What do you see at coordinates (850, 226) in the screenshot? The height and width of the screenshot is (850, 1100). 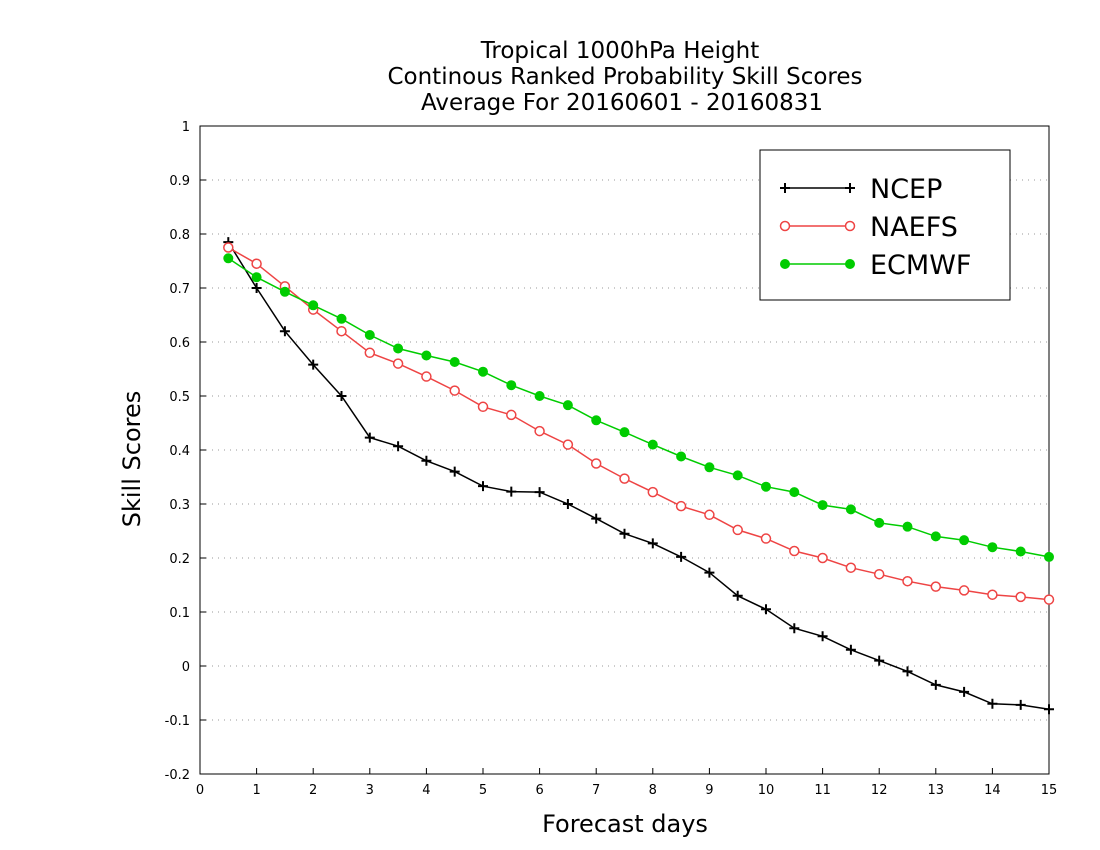 I see `legend-marker-naefs` at bounding box center [850, 226].